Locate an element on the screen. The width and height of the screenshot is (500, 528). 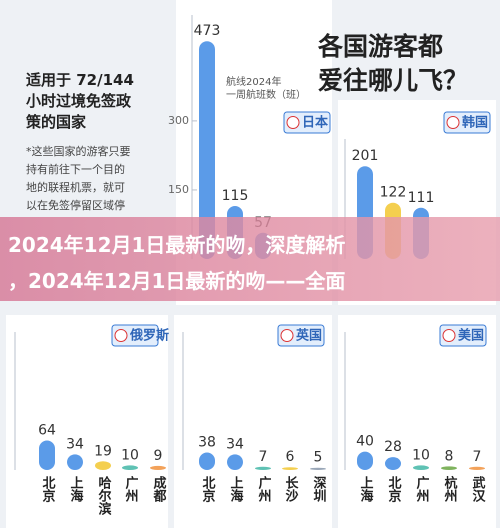
value-label: 8 is located at coordinates (449, 456).